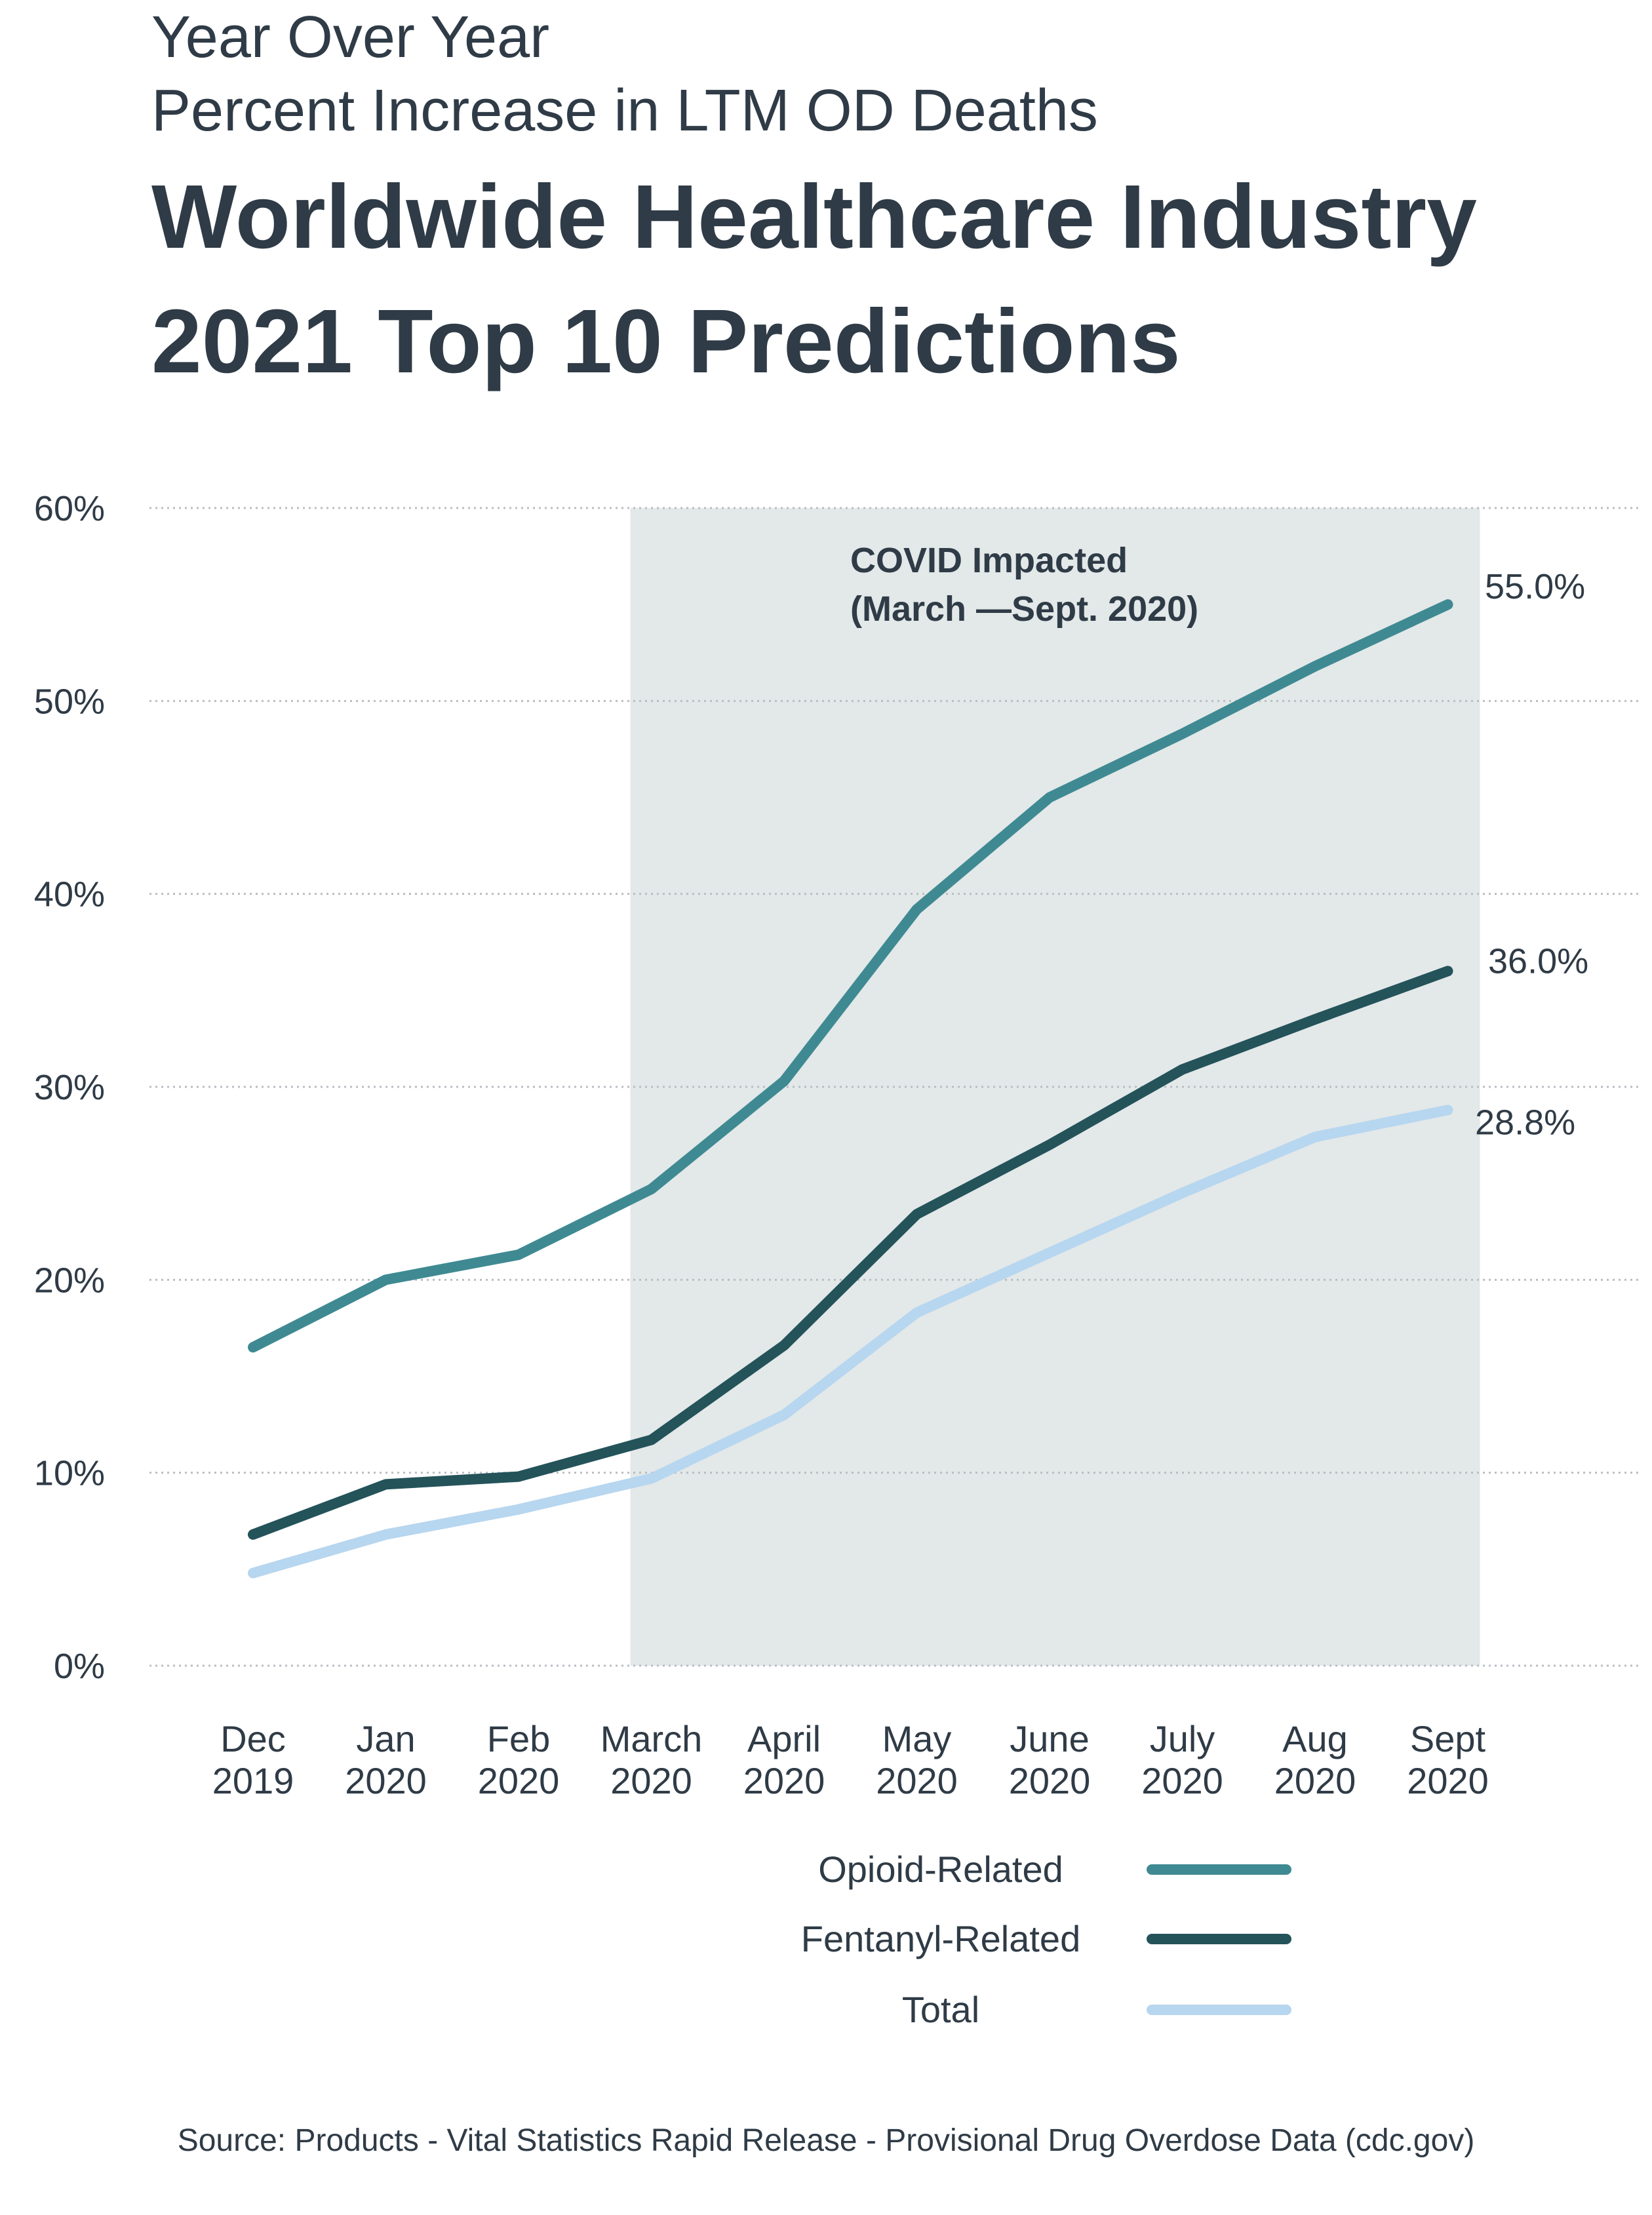 The height and width of the screenshot is (2215, 1652). What do you see at coordinates (253, 1738) in the screenshot?
I see `x-tick-label: Dec` at bounding box center [253, 1738].